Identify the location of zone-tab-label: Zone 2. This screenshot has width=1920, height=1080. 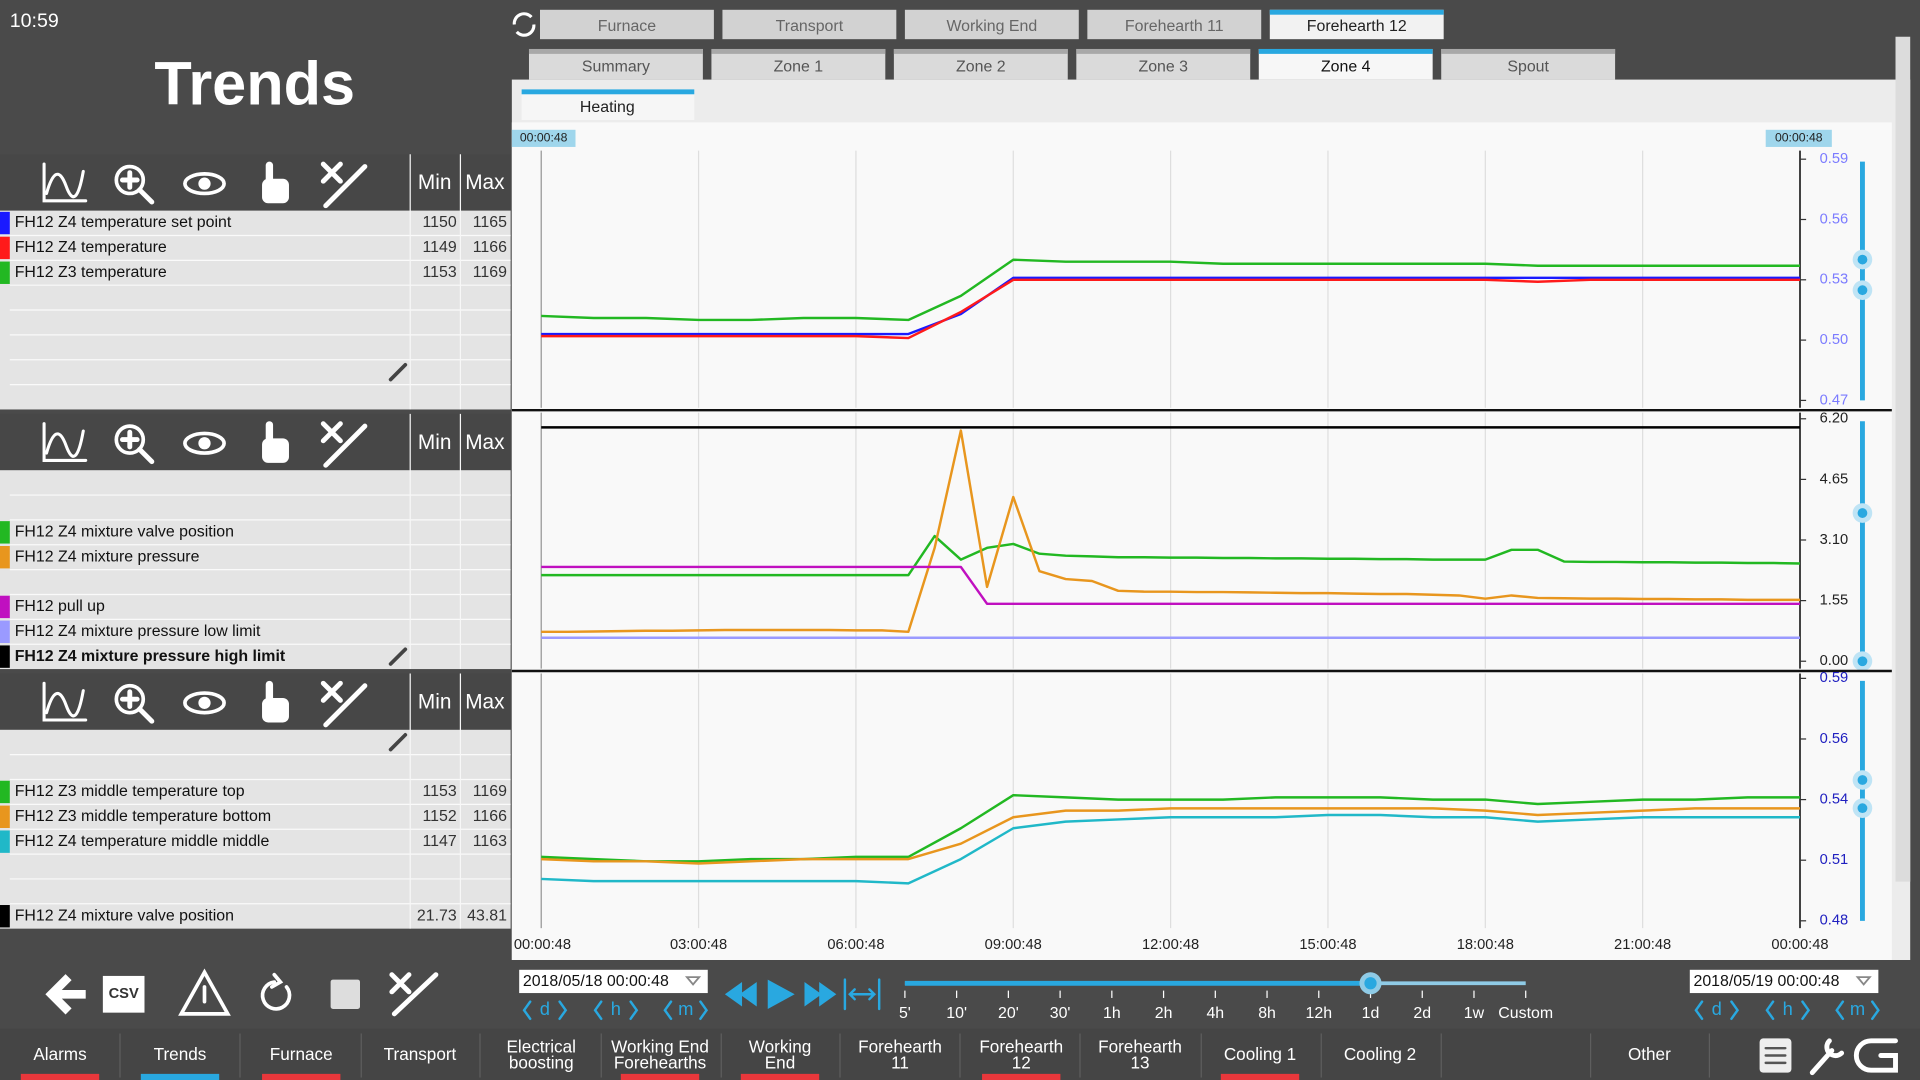
(981, 67).